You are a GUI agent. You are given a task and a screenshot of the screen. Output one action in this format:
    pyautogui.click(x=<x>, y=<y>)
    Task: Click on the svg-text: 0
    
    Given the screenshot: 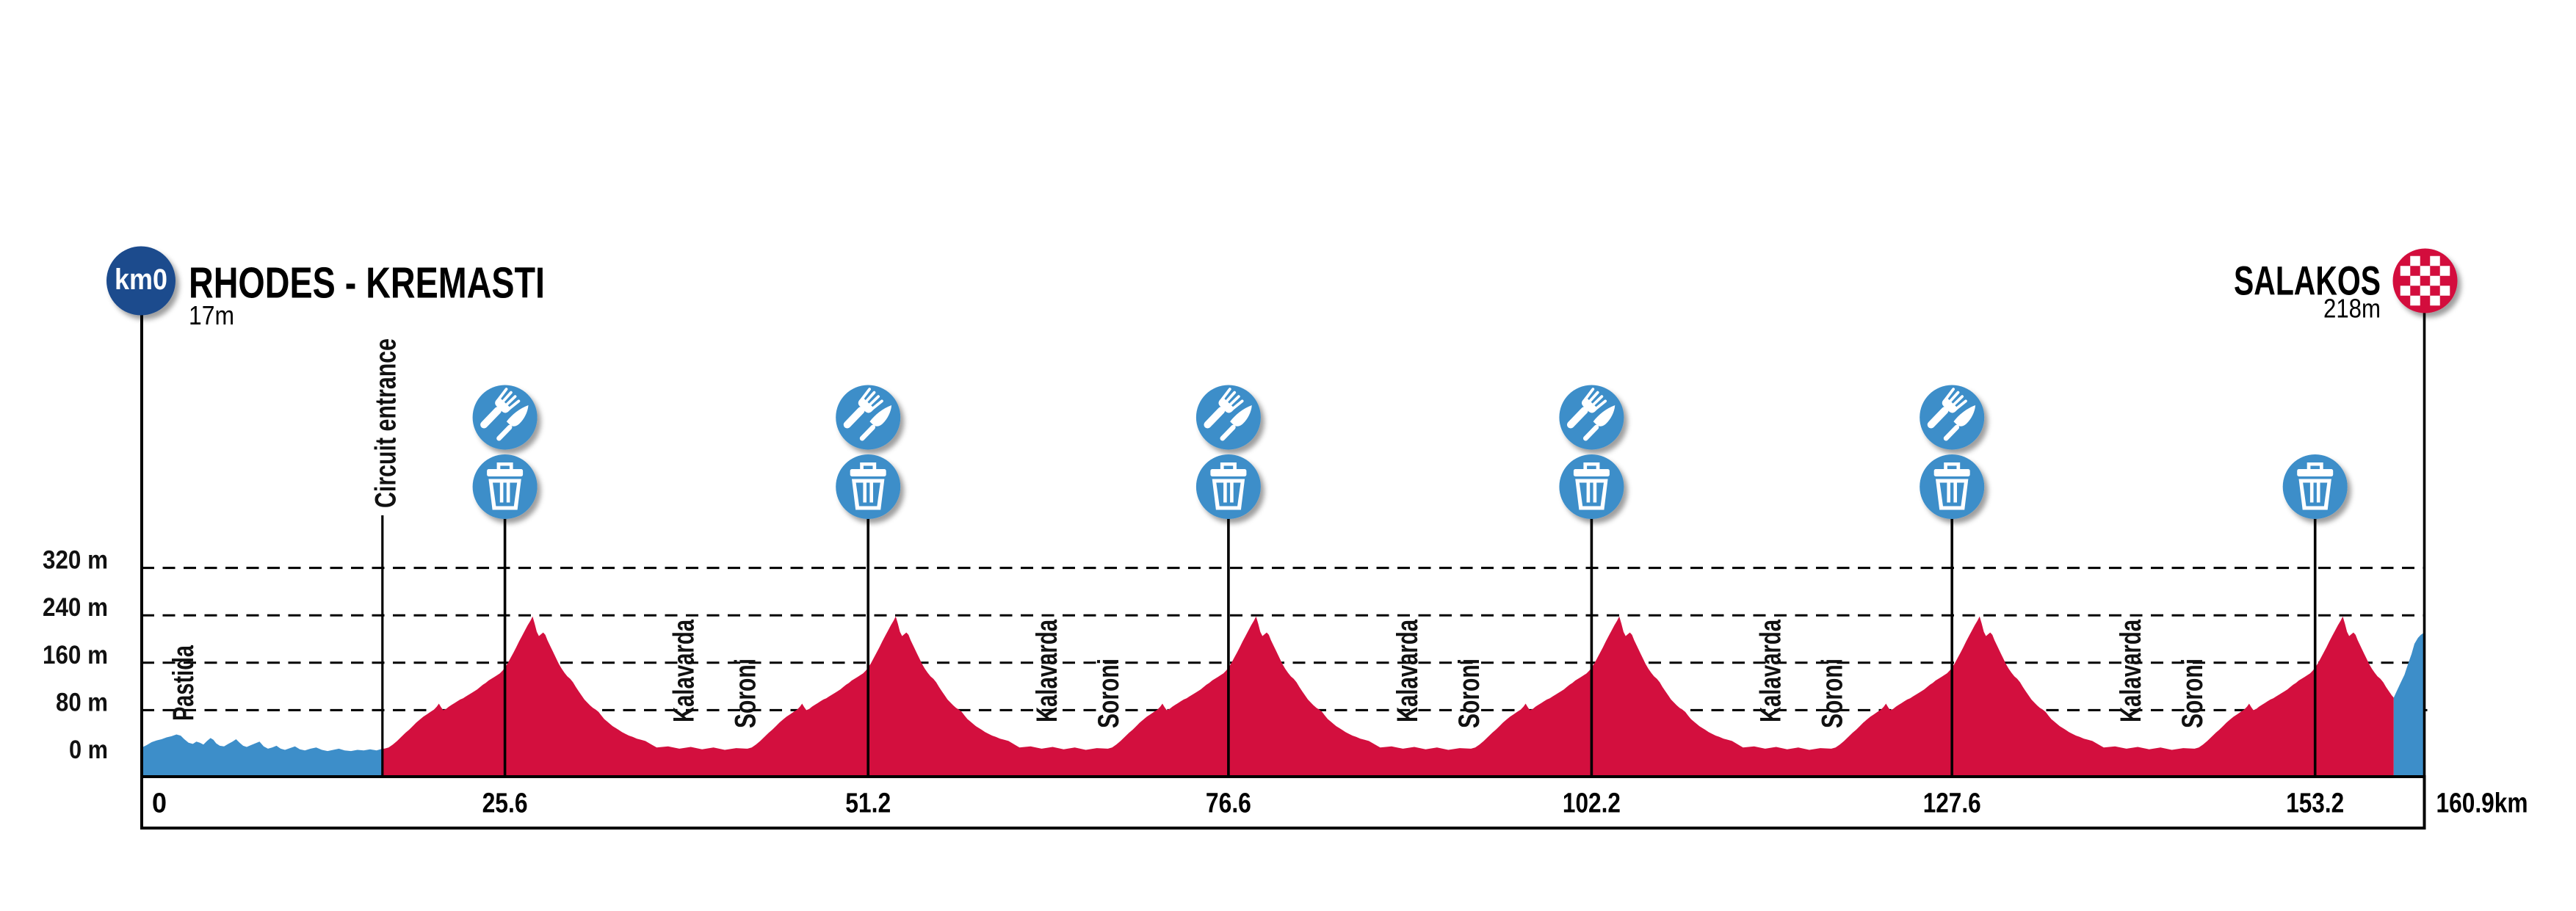 What is the action you would take?
    pyautogui.click(x=159, y=804)
    